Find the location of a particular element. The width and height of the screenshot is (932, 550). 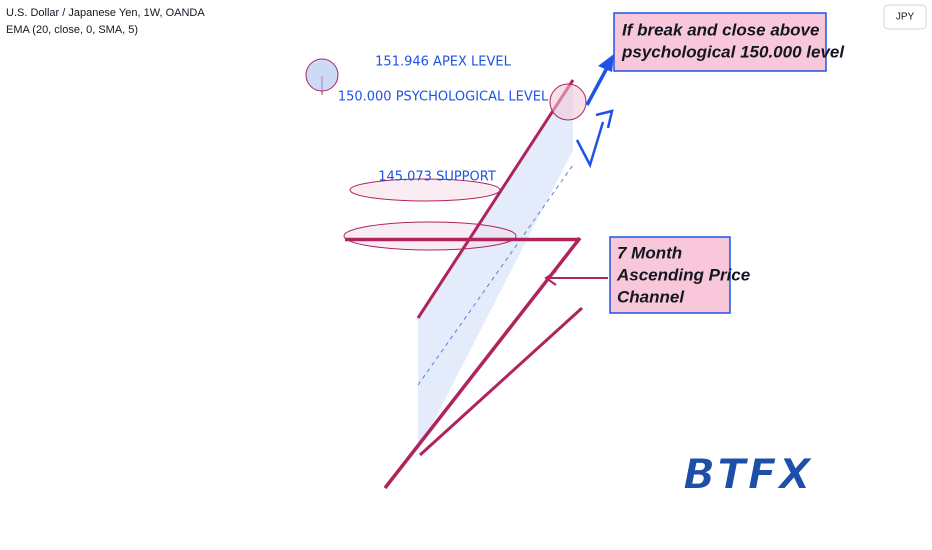

level-text: 150.000 PSYCHOLOGICAL LEVEL is located at coordinates (443, 97).